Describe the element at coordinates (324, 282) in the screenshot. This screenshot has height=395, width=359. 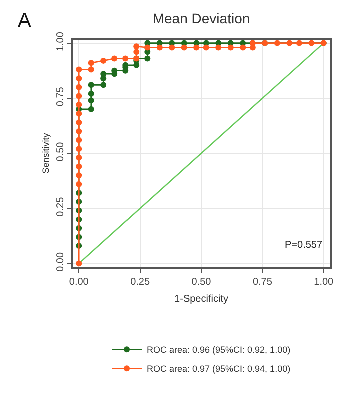
I see `x-tick-label: 1.00` at that location.